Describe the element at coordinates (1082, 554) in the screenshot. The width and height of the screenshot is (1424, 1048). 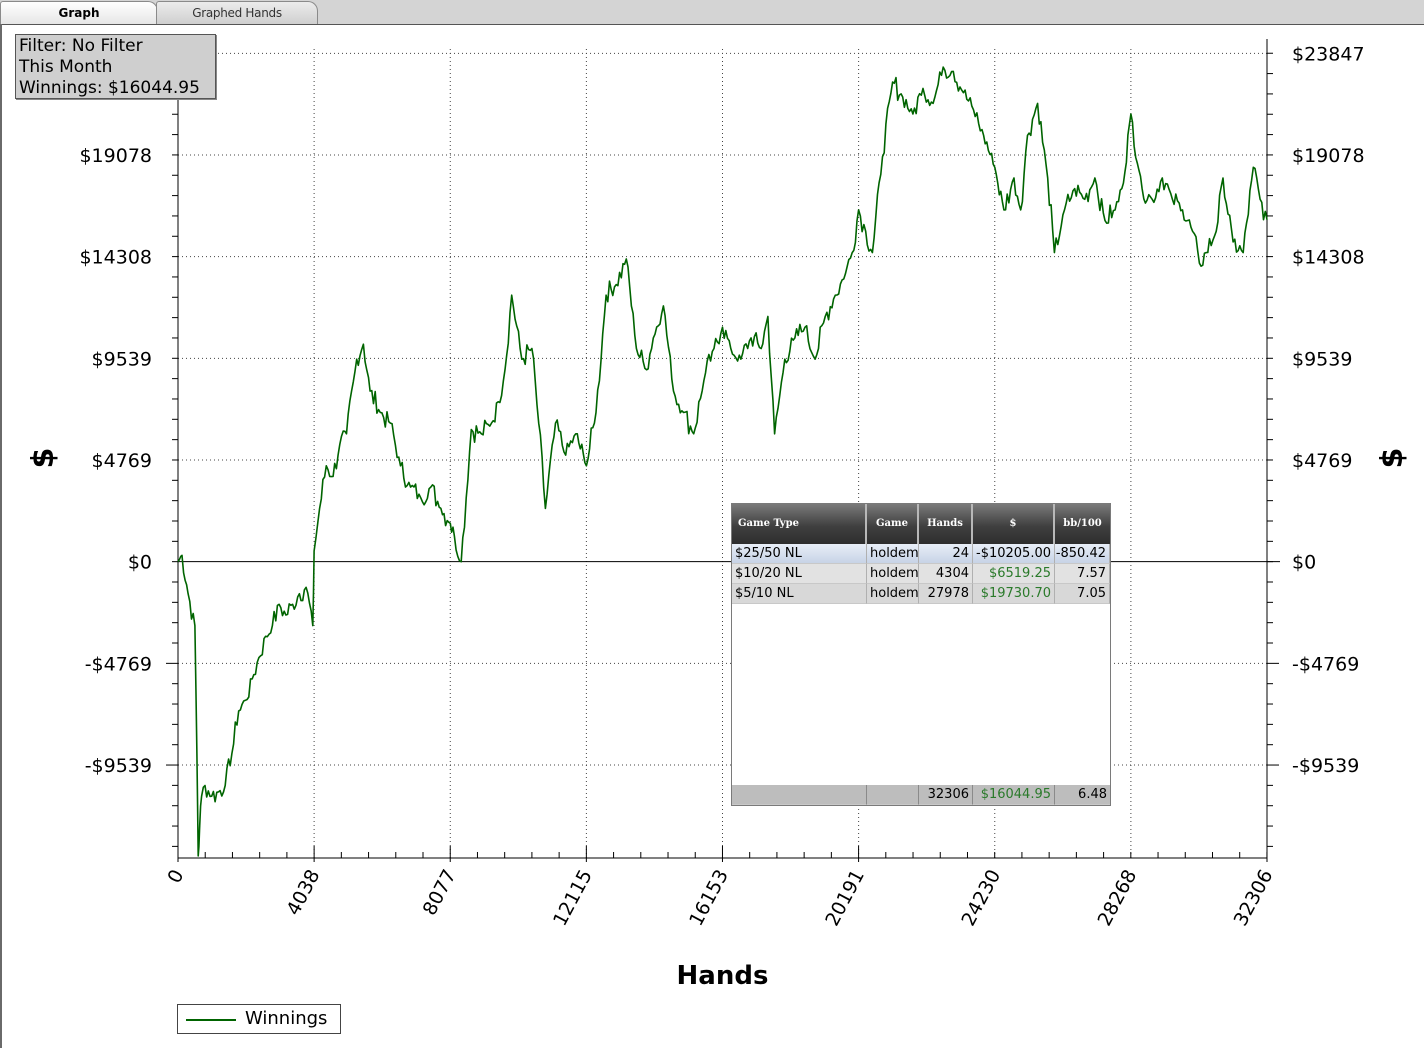
I see `cell-bb100: -850.42` at that location.